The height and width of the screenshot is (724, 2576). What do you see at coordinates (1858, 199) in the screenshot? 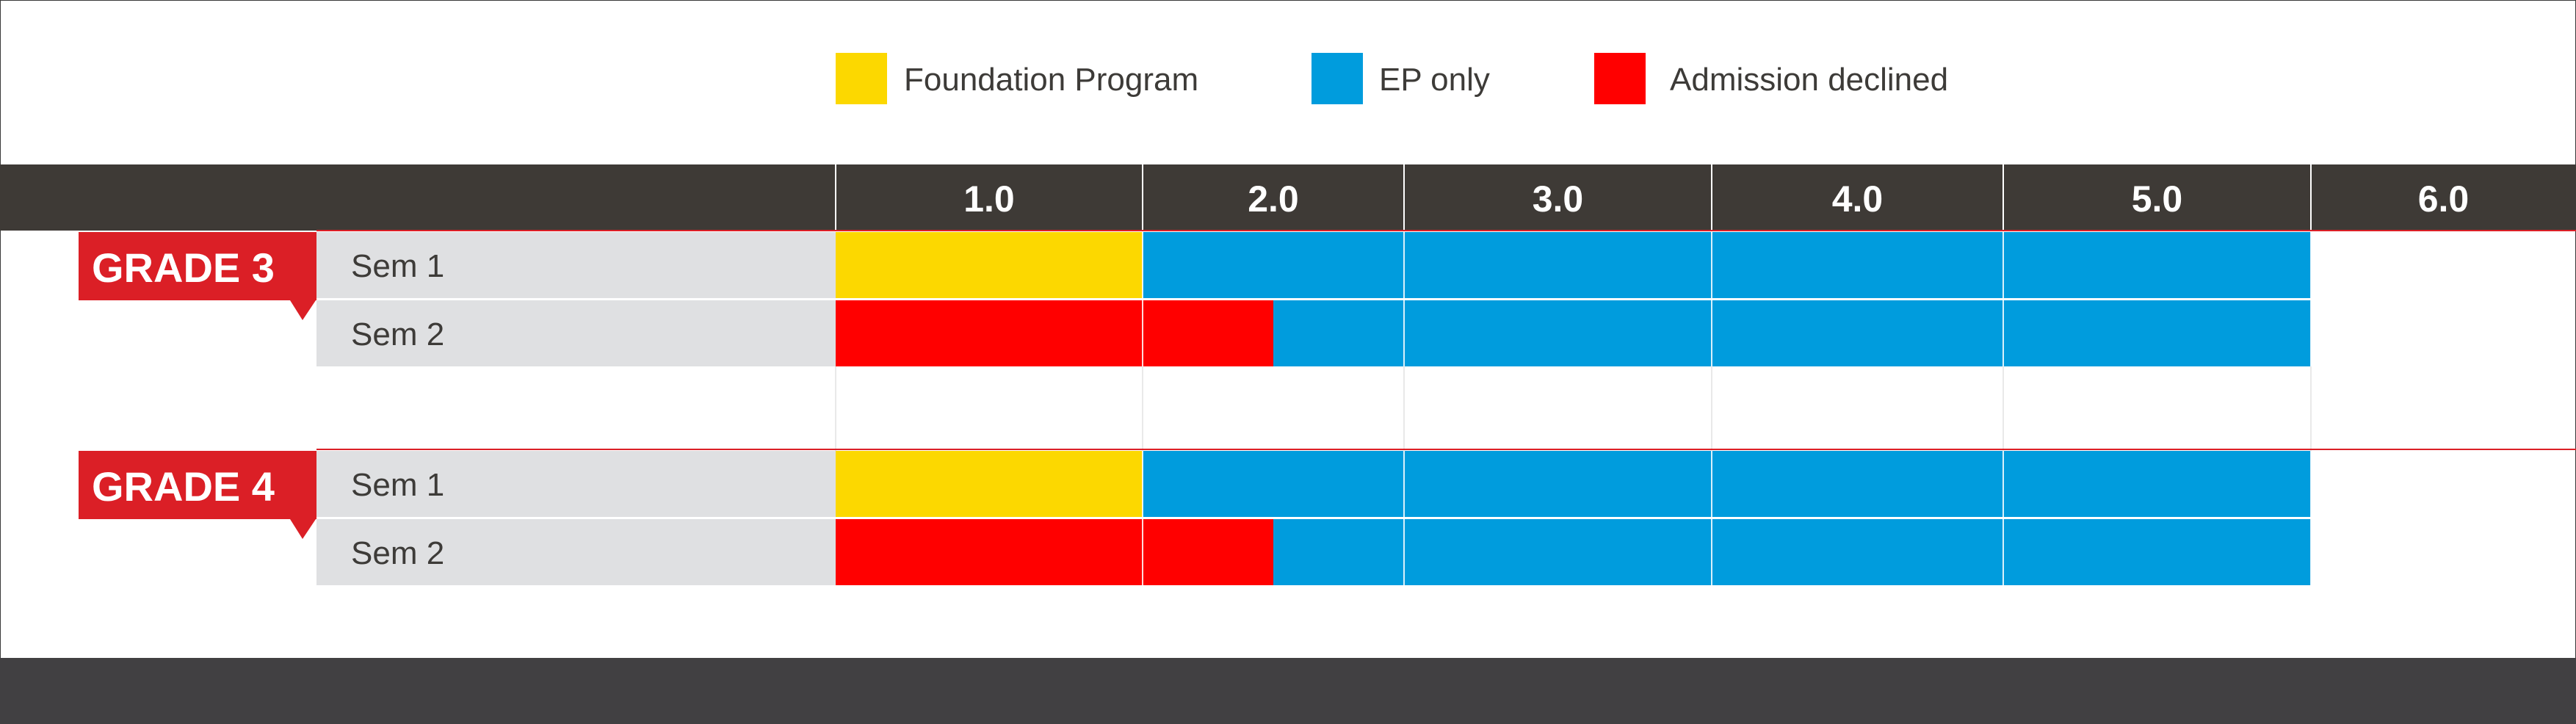
I see `x-tick-label-4-0: 4.0` at bounding box center [1858, 199].